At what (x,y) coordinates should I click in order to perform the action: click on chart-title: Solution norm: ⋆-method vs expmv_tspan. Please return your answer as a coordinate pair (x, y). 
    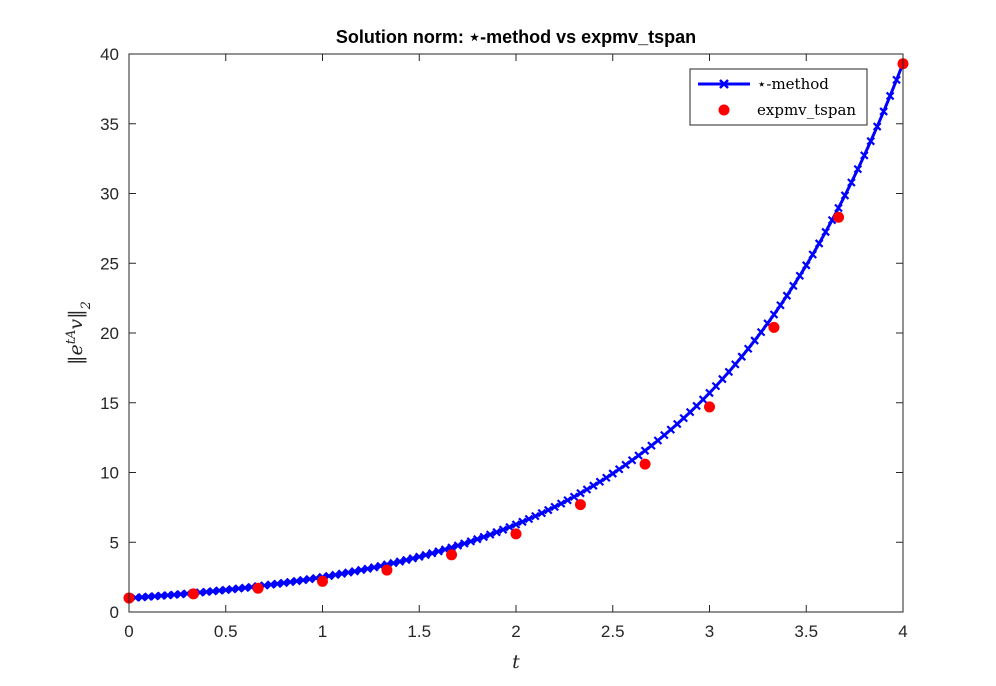
    Looking at the image, I should click on (516, 37).